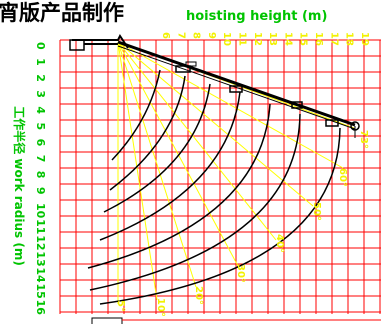 The width and height of the screenshot is (381, 324). What do you see at coordinates (257, 39) in the screenshot?
I see `x-tick-label: 12` at bounding box center [257, 39].